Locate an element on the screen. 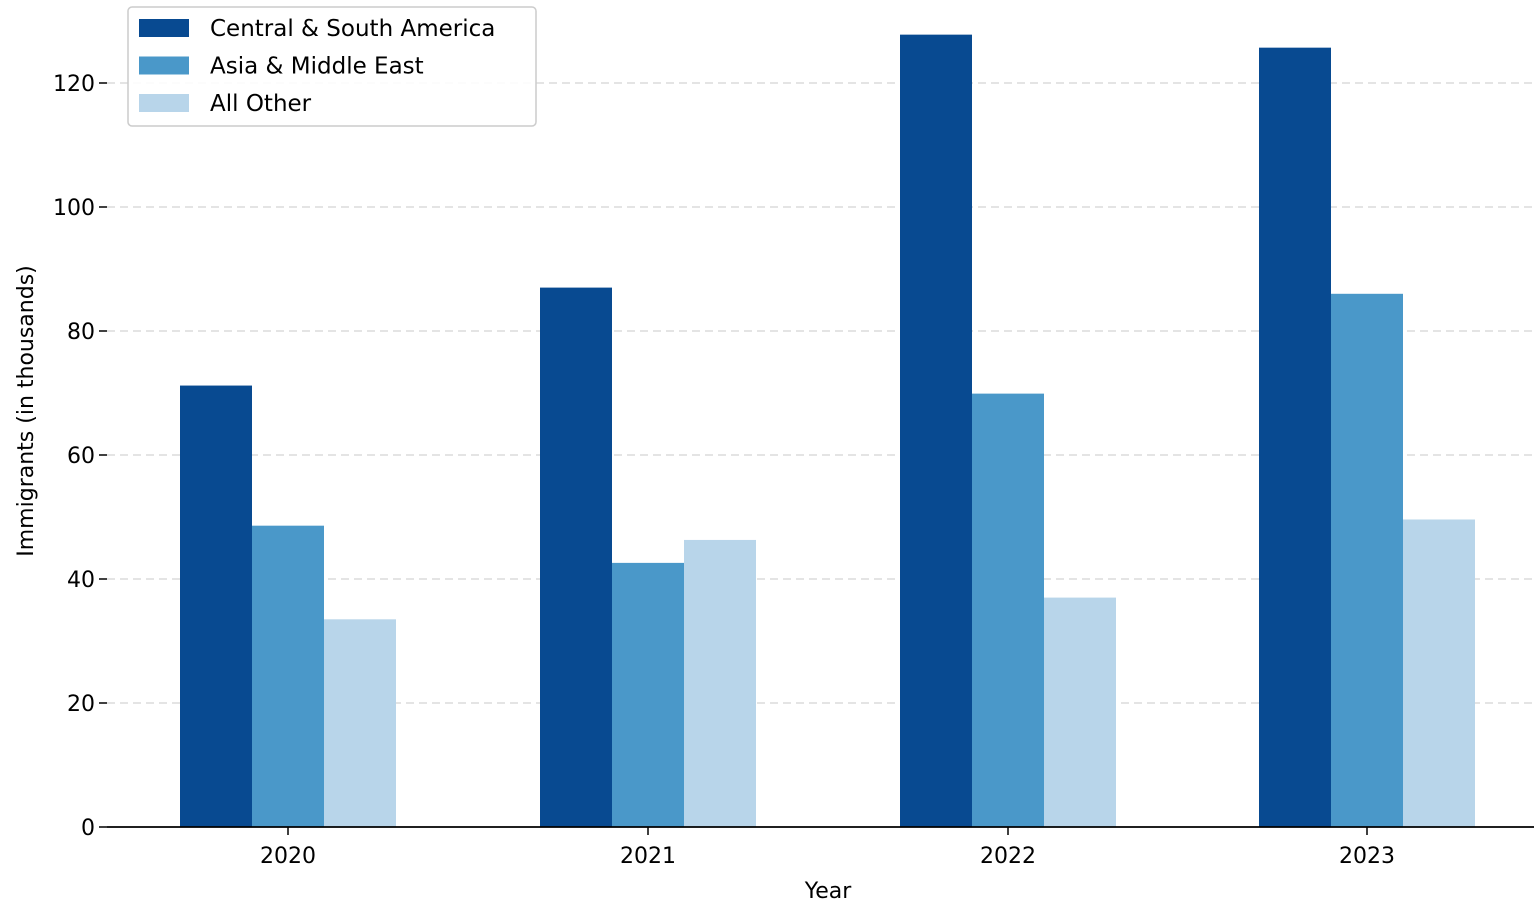  y-tick-label: 120 is located at coordinates (74, 84).